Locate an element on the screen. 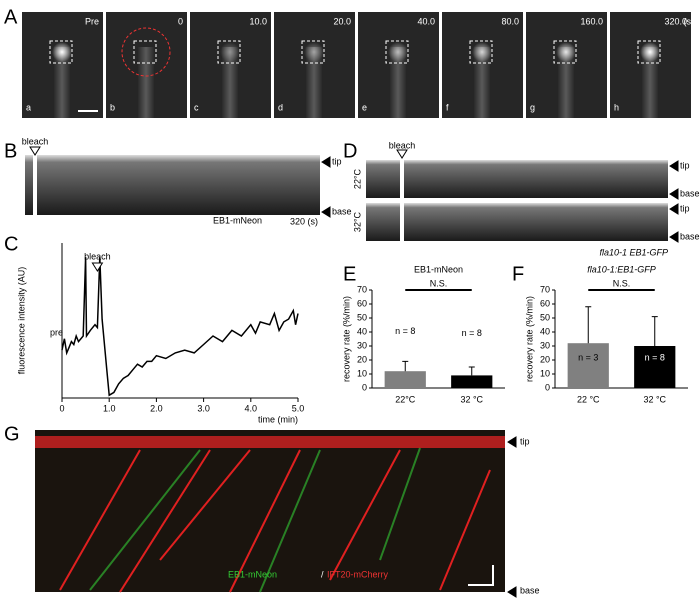  time-label: 10.0 is located at coordinates (258, 21).